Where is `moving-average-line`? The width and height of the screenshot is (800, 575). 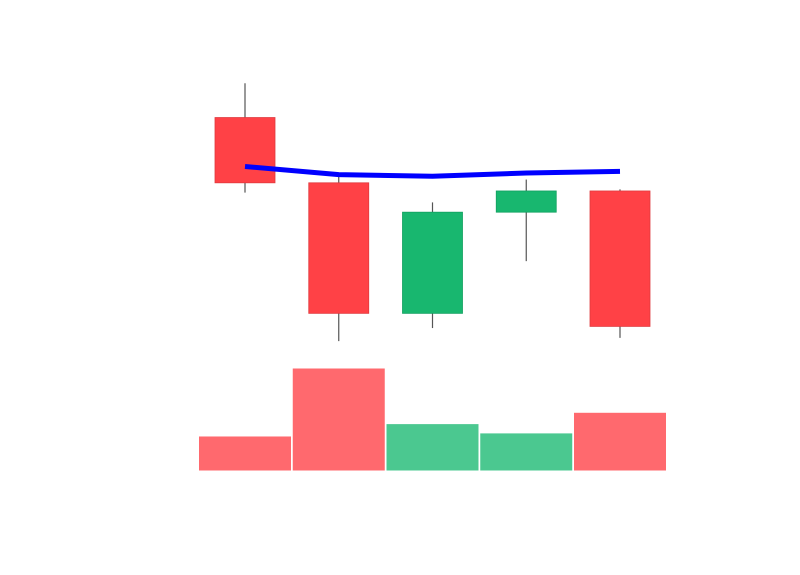 moving-average-line is located at coordinates (432, 171).